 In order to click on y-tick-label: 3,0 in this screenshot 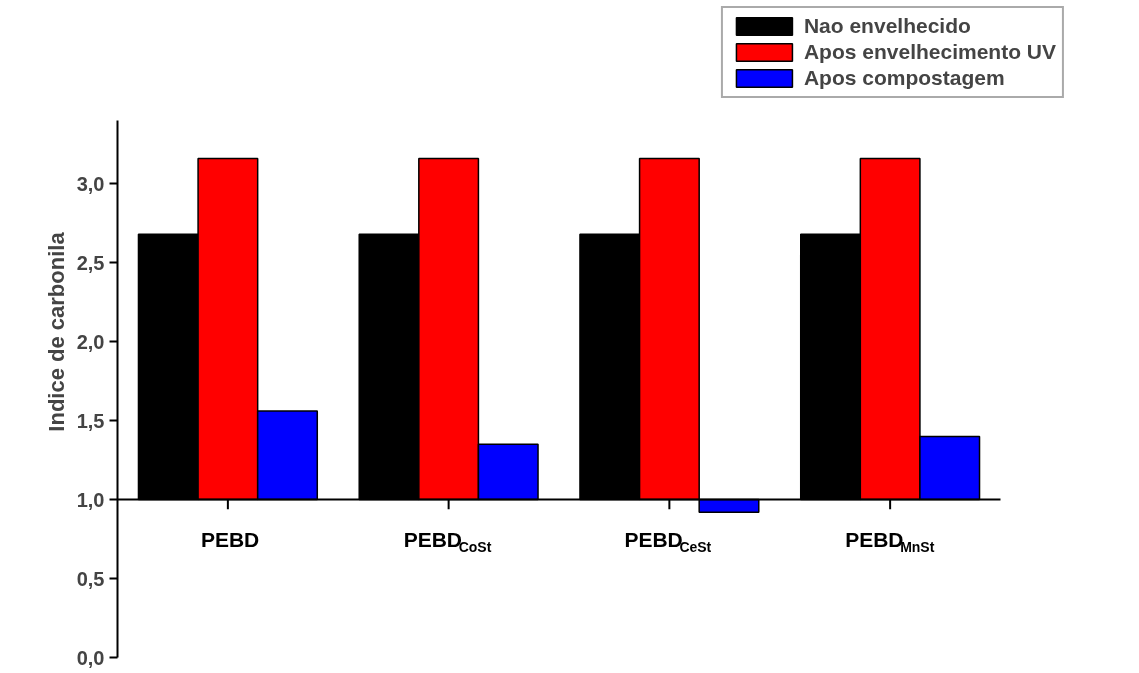, I will do `click(90, 183)`.